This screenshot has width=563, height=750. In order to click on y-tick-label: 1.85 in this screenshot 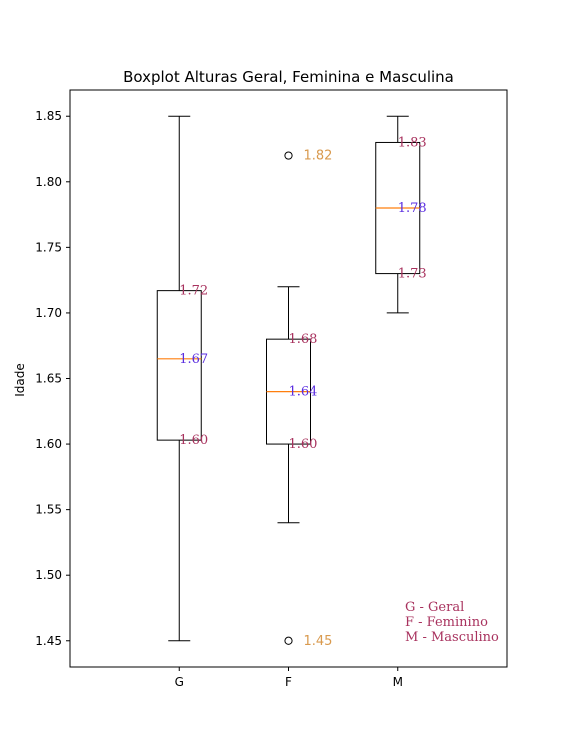, I will do `click(48, 116)`.